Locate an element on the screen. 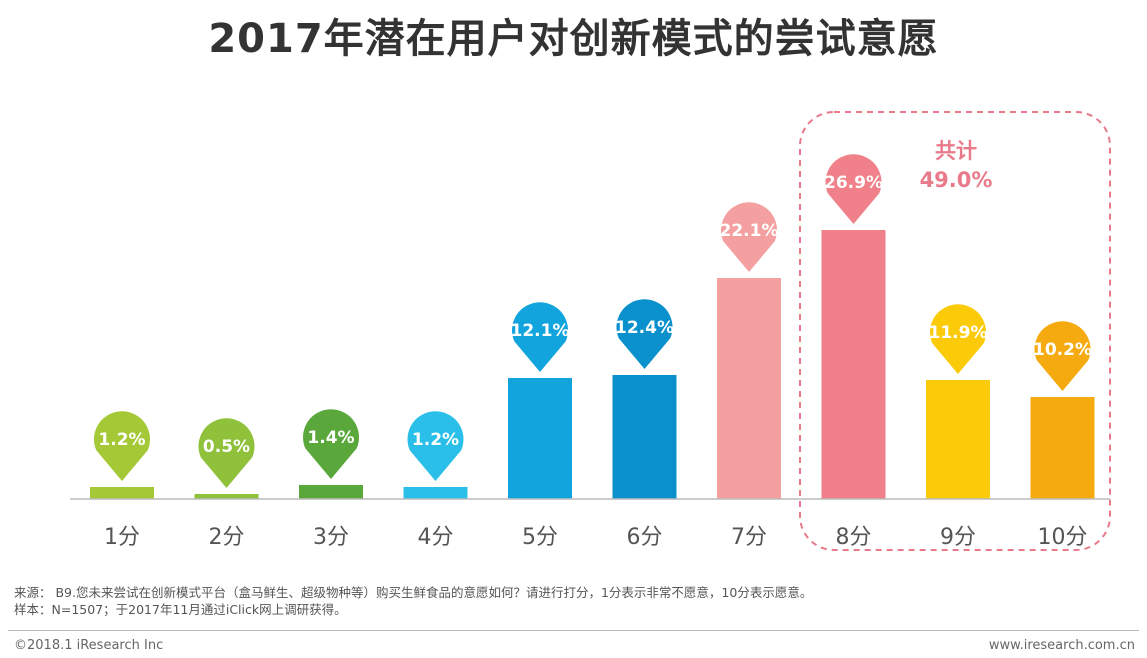  x-tick-label: 7分 is located at coordinates (749, 537).